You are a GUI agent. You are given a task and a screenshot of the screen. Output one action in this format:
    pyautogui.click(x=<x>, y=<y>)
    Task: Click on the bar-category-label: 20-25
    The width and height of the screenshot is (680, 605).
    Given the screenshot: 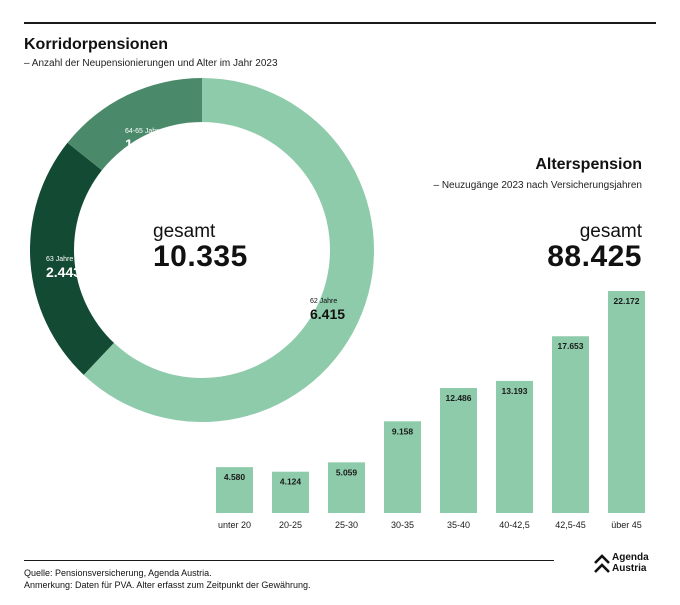 What is the action you would take?
    pyautogui.click(x=290, y=525)
    